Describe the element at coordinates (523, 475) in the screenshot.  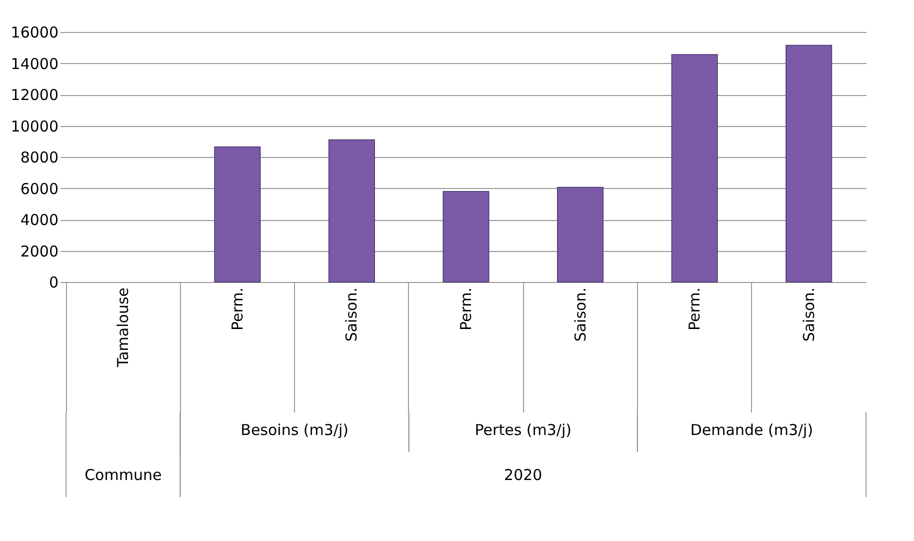
I see `text: 2020` at that location.